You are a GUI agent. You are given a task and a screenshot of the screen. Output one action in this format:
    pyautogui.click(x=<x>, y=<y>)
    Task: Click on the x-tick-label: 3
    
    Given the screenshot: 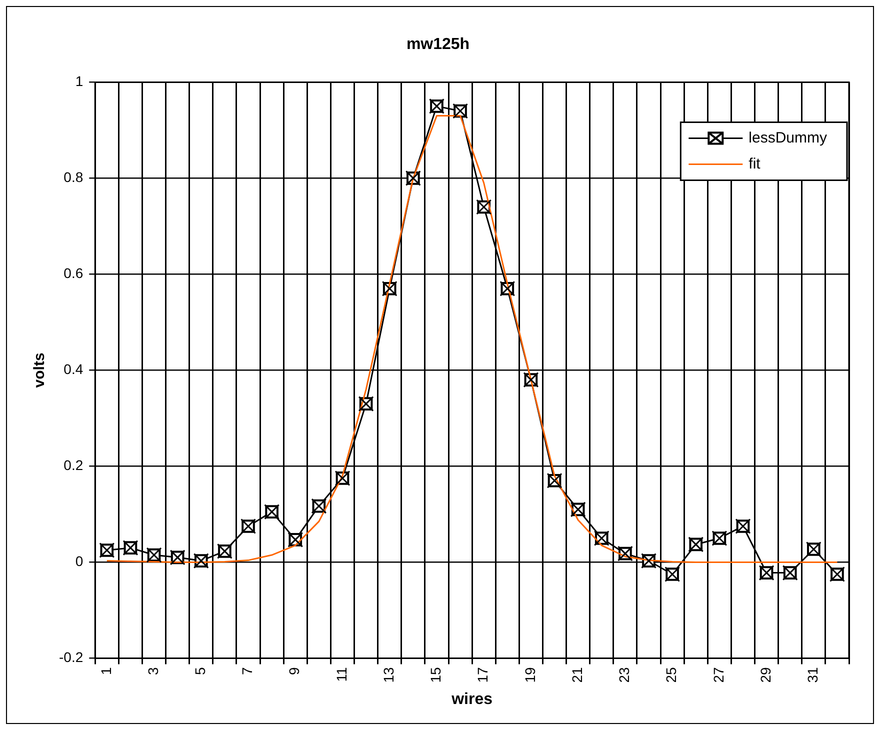 What is the action you would take?
    pyautogui.click(x=152, y=671)
    